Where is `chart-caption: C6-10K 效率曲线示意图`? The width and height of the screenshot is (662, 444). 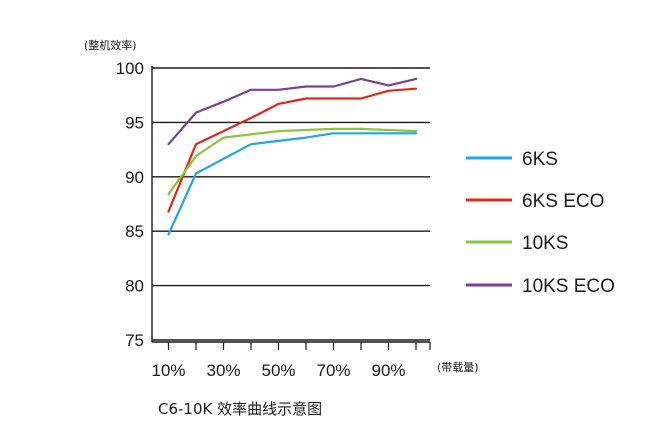
chart-caption: C6-10K 效率曲线示意图 is located at coordinates (240, 409).